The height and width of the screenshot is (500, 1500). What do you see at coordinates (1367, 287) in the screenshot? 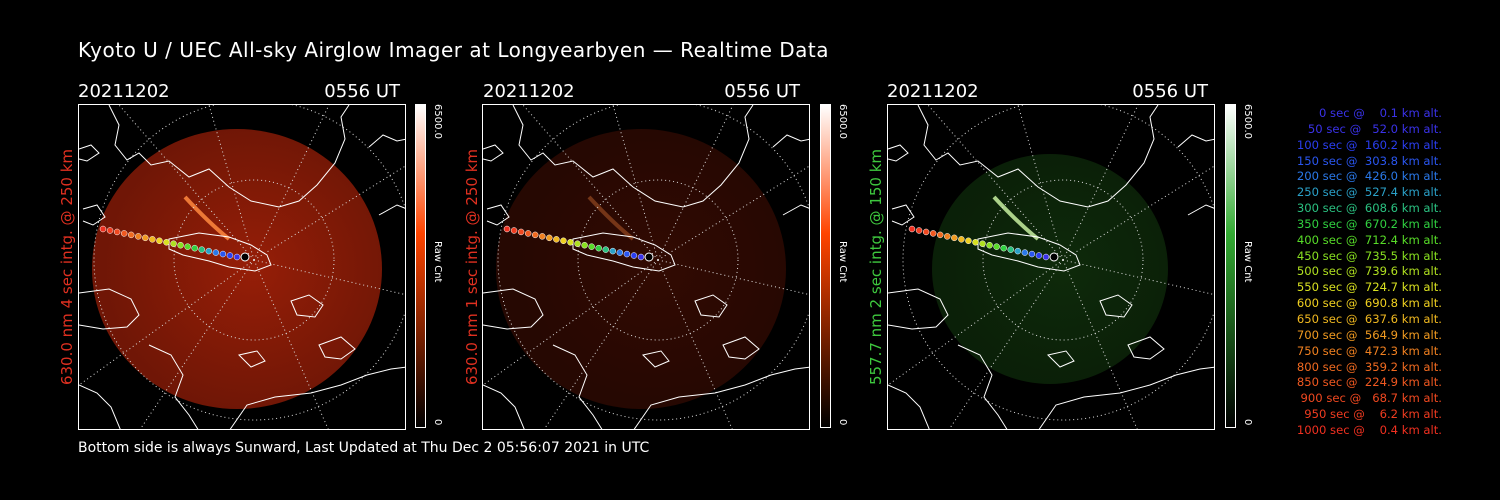
I see `legend-entry: 550 sec @ 724.7 km alt.` at bounding box center [1367, 287].